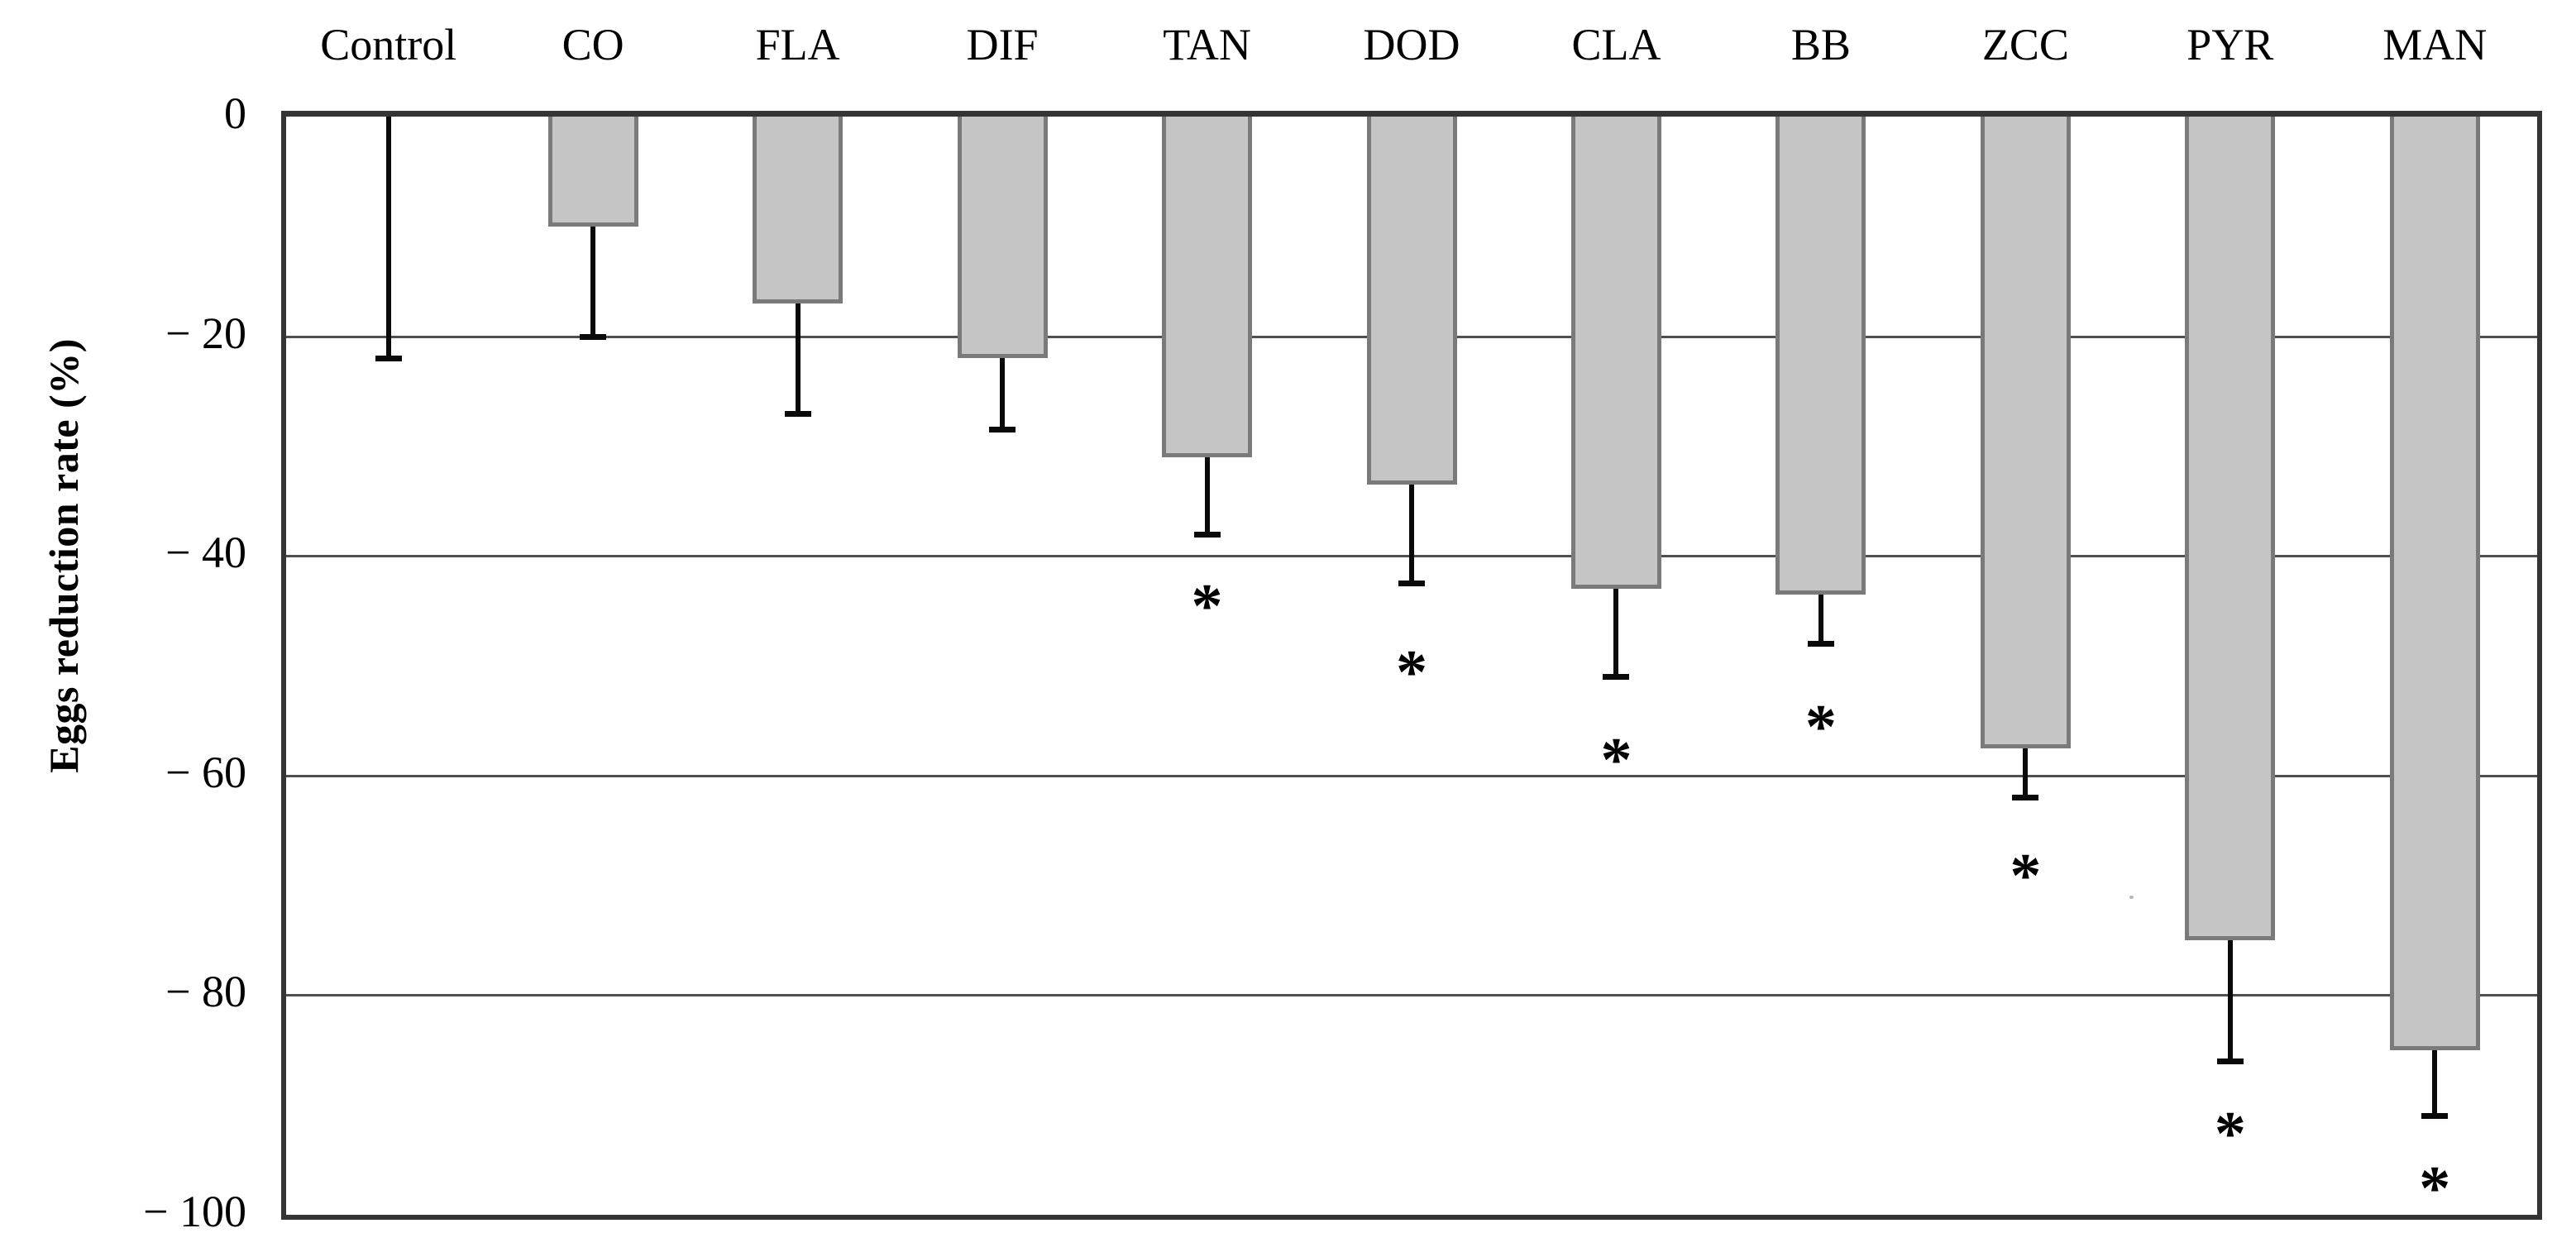 This screenshot has width=2576, height=1252. Describe the element at coordinates (797, 45) in the screenshot. I see `category-label-fla: FLA` at that location.